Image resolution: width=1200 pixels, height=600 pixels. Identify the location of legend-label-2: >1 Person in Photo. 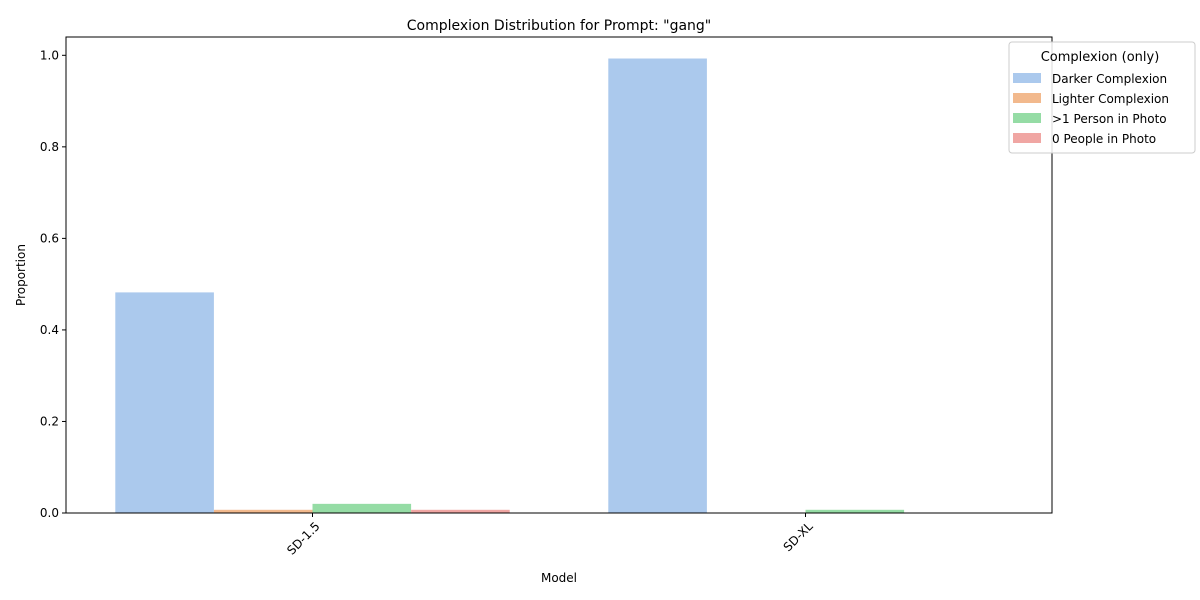
(1109, 119).